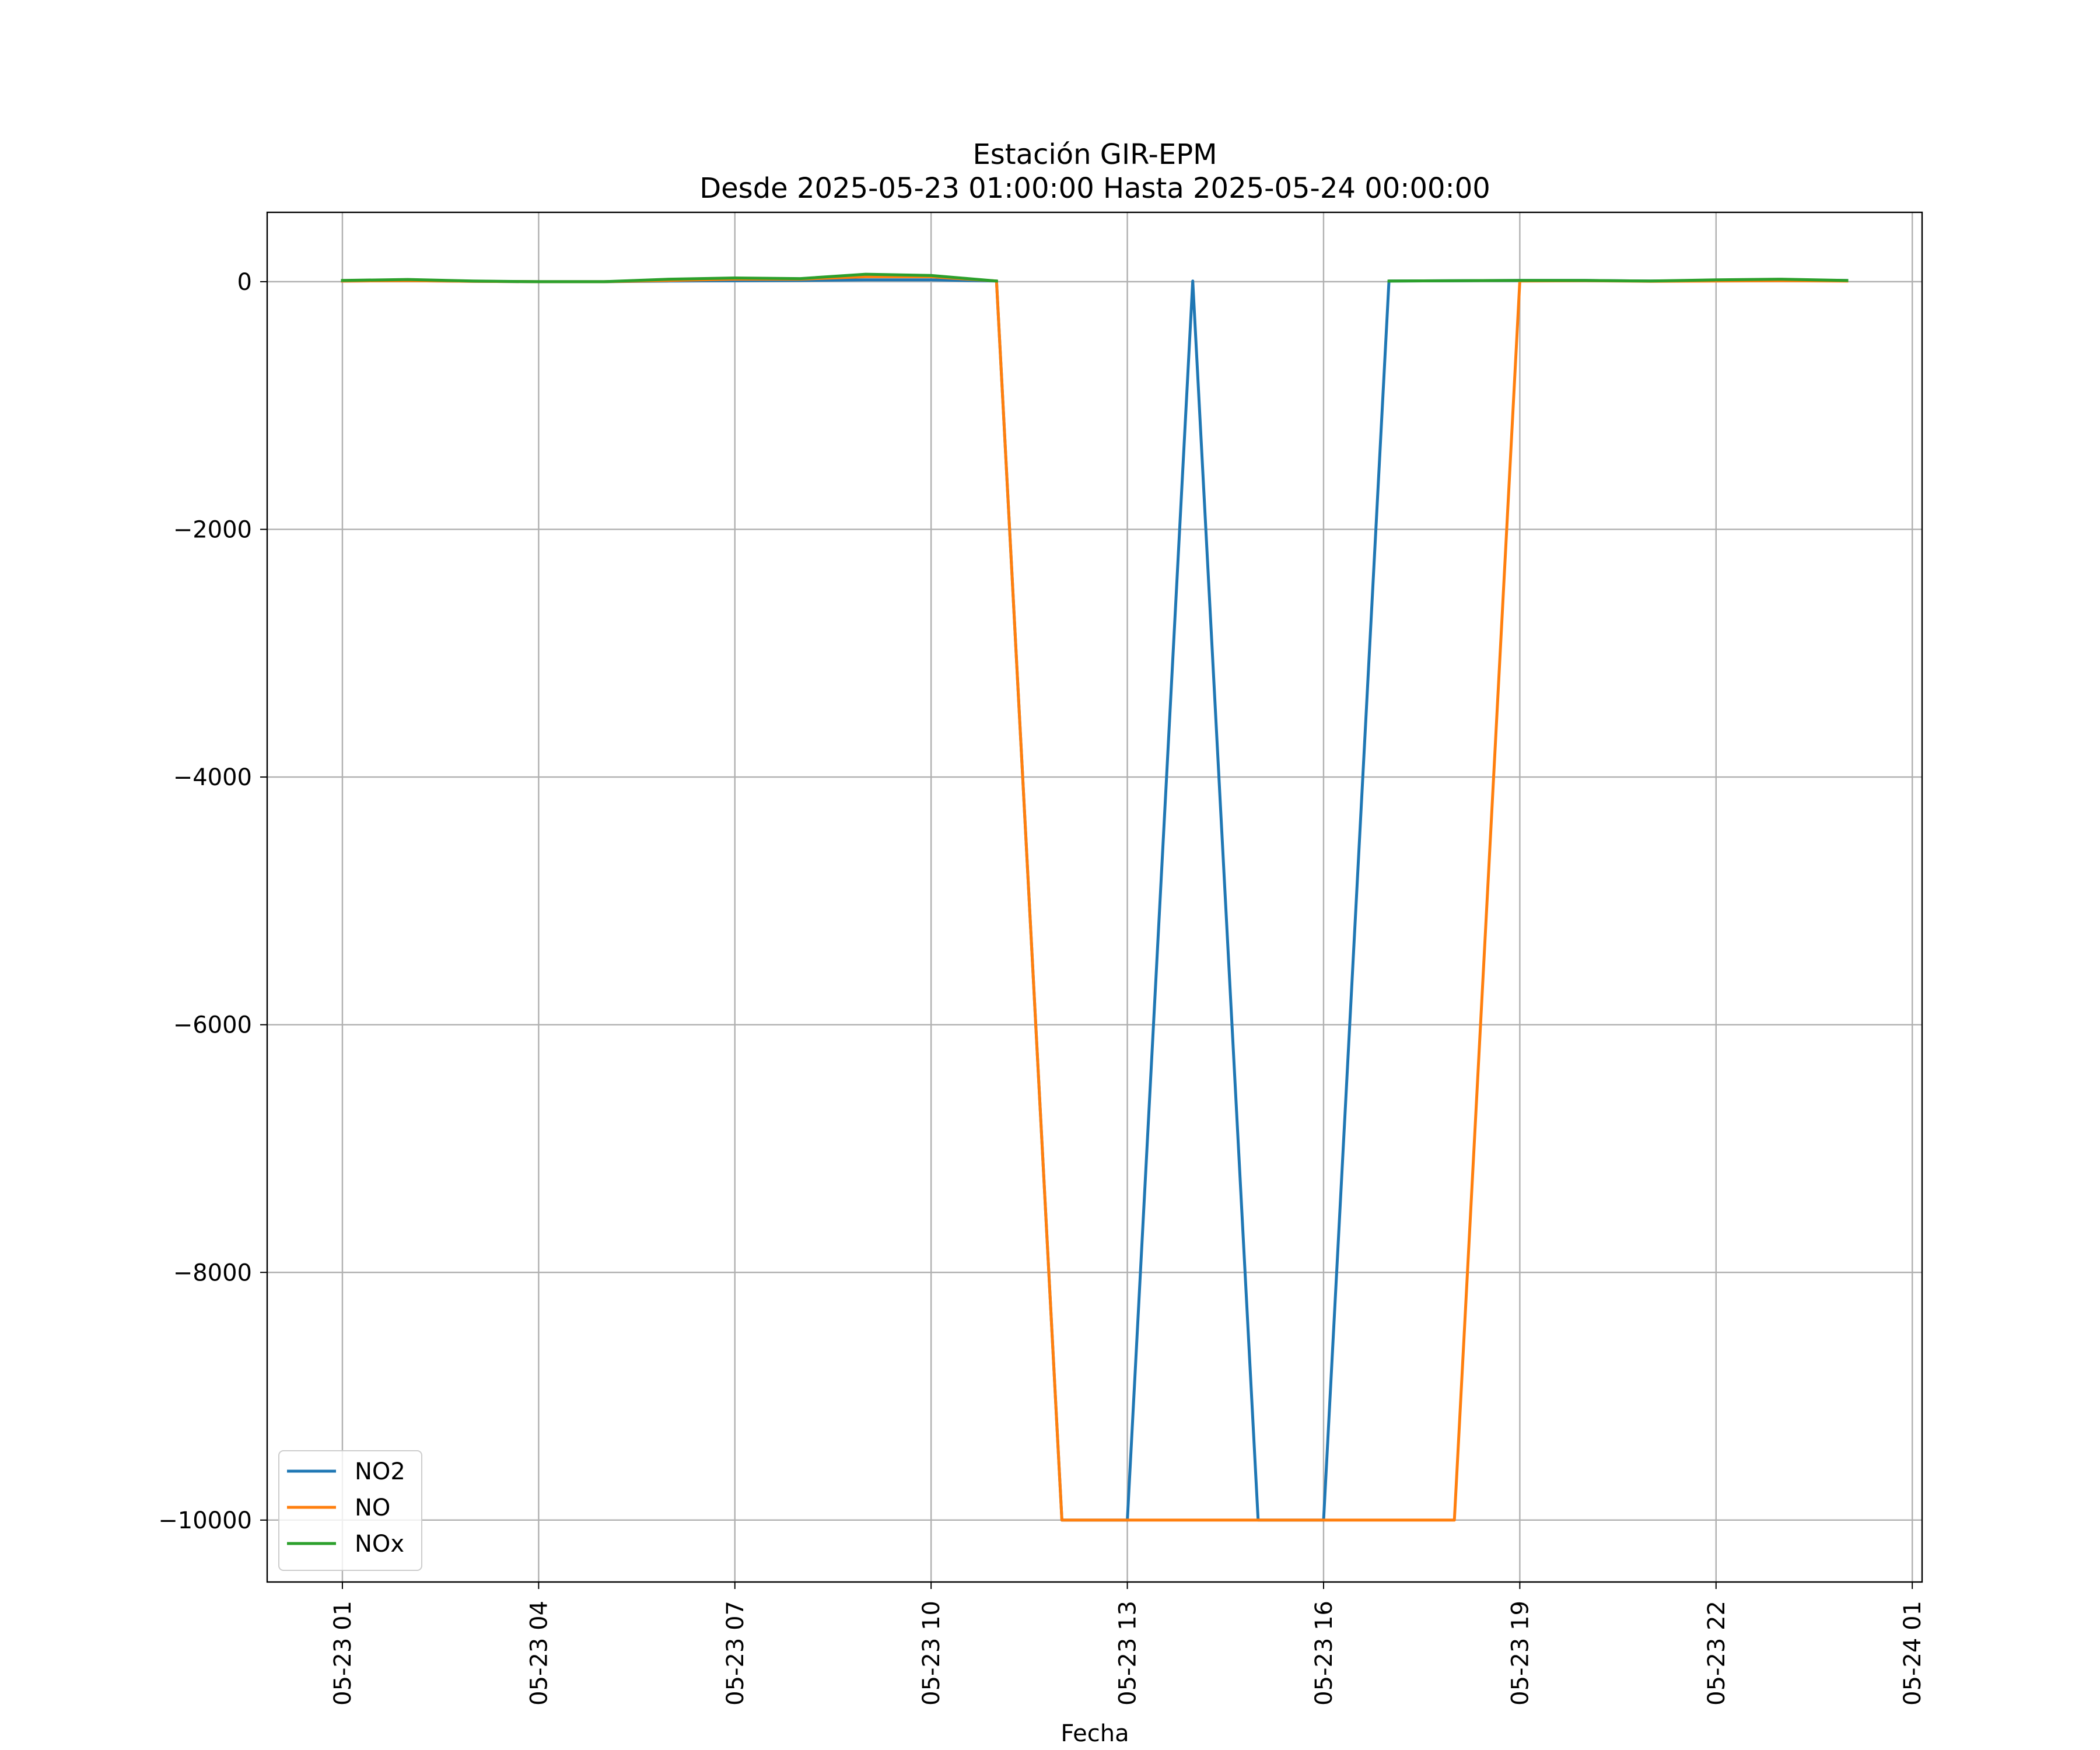  Describe the element at coordinates (212, 1272) in the screenshot. I see `y-tick-label: −8000` at that location.